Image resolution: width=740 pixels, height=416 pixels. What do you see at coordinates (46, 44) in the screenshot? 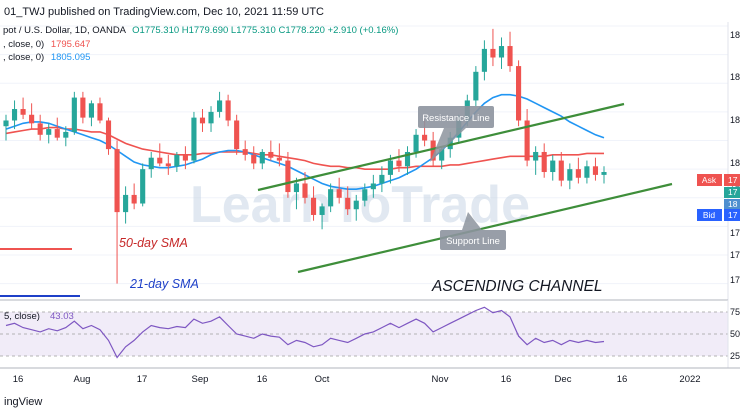
I see `sma1-legend: , close, 0) 1795.647` at bounding box center [46, 44].